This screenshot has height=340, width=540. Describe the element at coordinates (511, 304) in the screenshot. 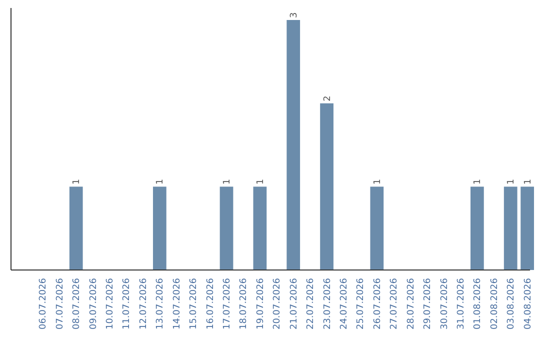

I see `x-tick-label: 03.08.2026` at that location.